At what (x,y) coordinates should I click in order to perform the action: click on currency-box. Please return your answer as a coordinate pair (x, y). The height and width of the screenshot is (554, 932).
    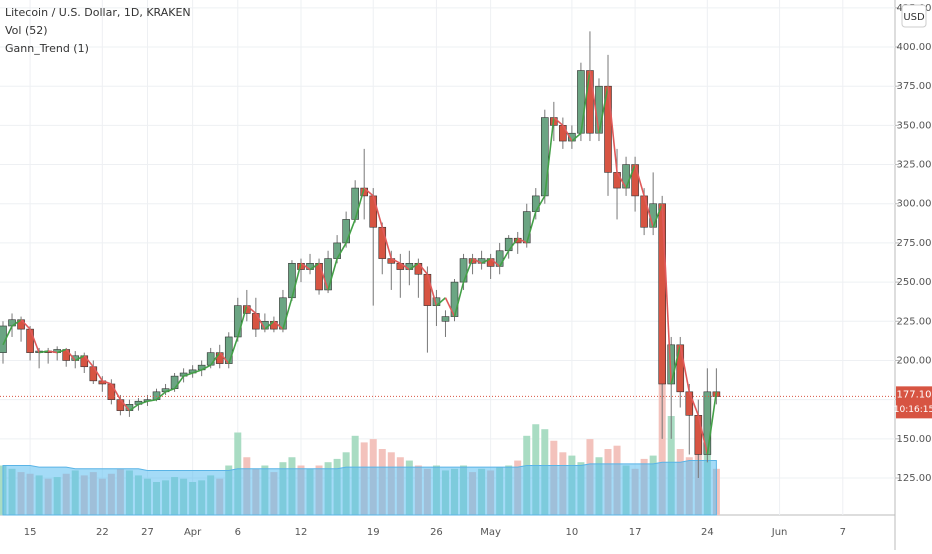
    Looking at the image, I should click on (914, 16).